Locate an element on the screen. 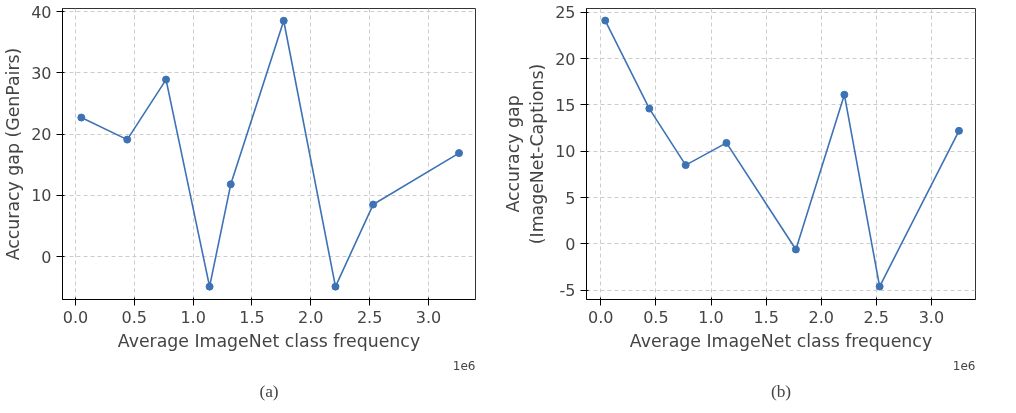  text: (b) is located at coordinates (781, 391).